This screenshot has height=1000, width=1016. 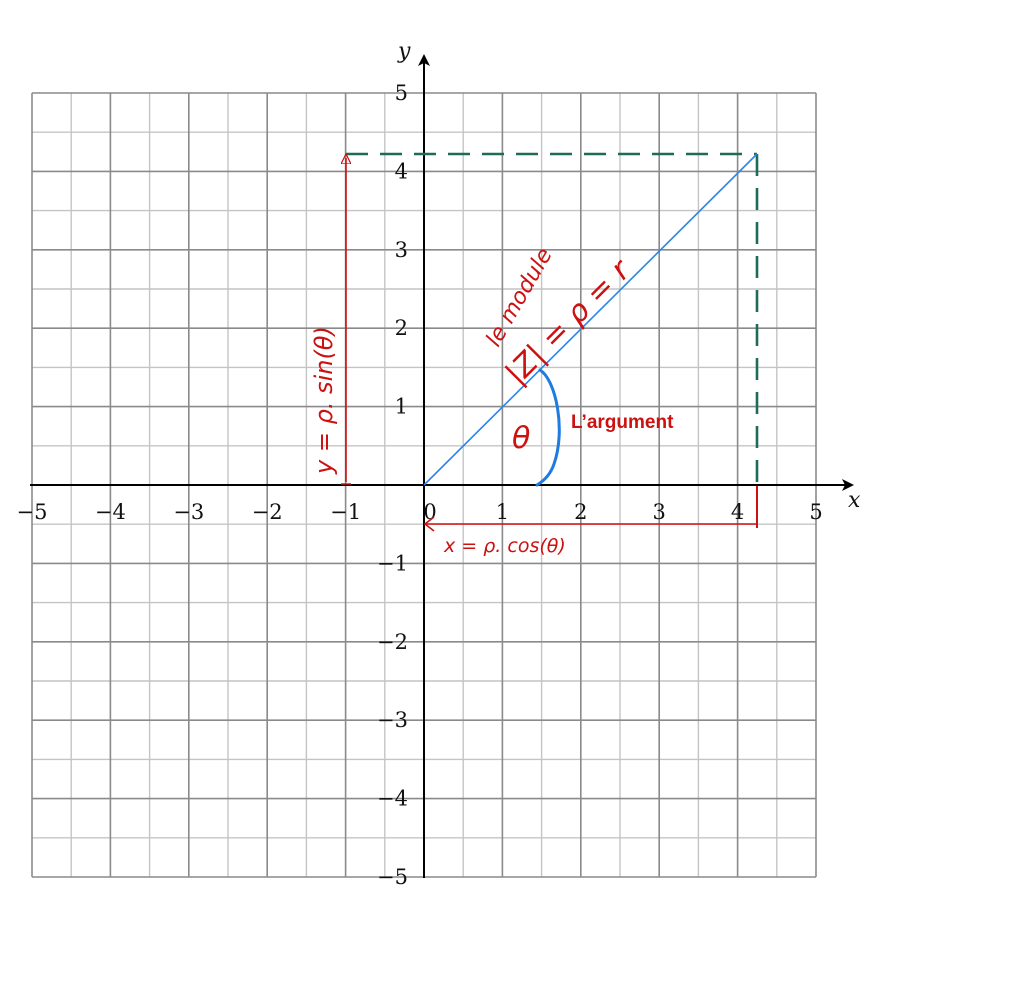 I want to click on y-tick-label: −5, so click(x=392, y=877).